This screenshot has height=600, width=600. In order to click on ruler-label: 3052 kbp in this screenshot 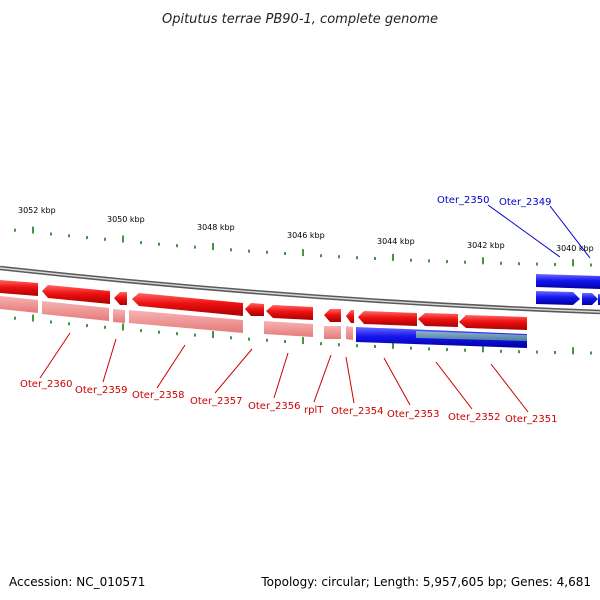, I will do `click(37, 210)`.